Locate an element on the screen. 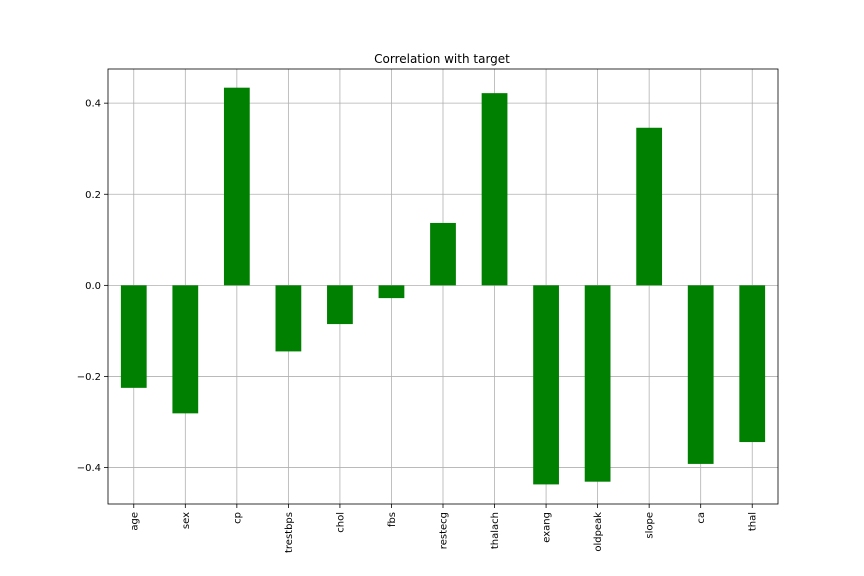 The height and width of the screenshot is (576, 864). x-tick-label-fbs: fbs is located at coordinates (392, 519).